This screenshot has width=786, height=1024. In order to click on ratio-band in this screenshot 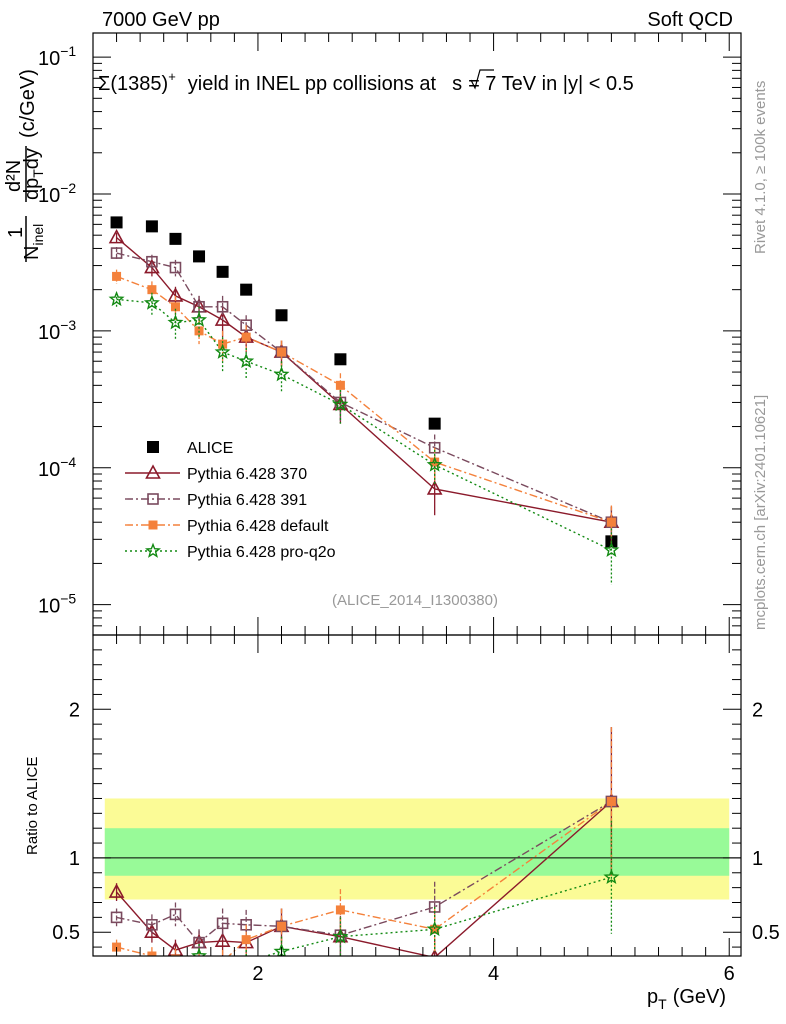, I will do `click(417, 849)`.